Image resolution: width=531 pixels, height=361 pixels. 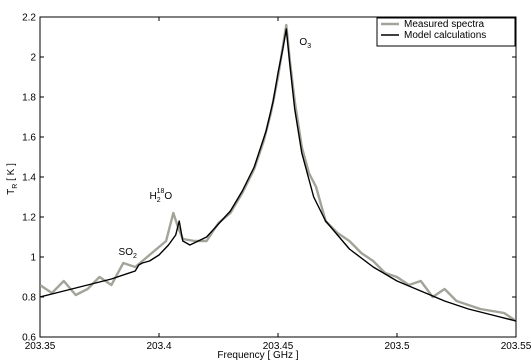 What do you see at coordinates (516, 346) in the screenshot?
I see `x-tick-label: 203.55` at bounding box center [516, 346].